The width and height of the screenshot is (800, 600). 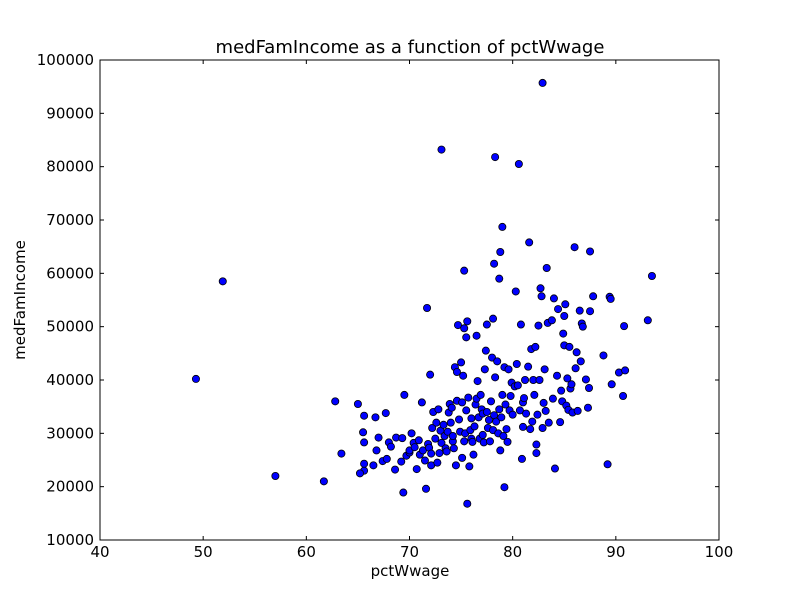 What do you see at coordinates (70, 113) in the screenshot?
I see `y-tick-label: 90000` at bounding box center [70, 113].